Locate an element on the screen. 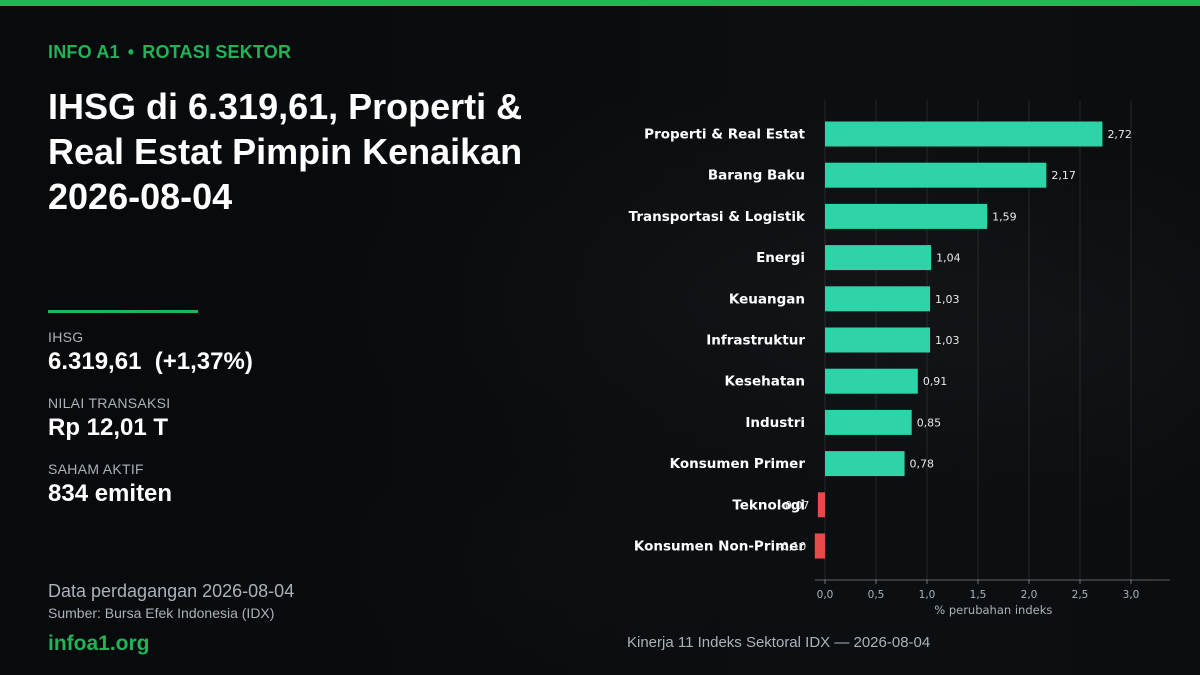 Image resolution: width=1200 pixels, height=675 pixels. category-label: Kesehatan is located at coordinates (765, 382).